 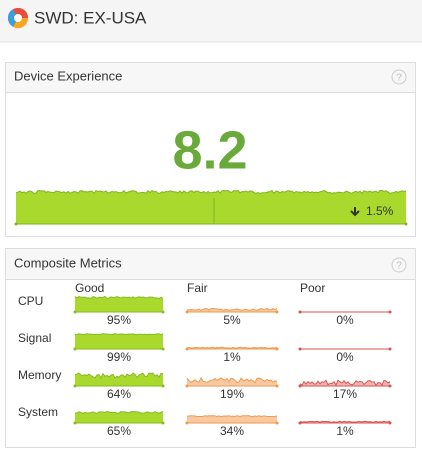 What do you see at coordinates (68, 262) in the screenshot?
I see `panel-title: Composite Metrics` at bounding box center [68, 262].